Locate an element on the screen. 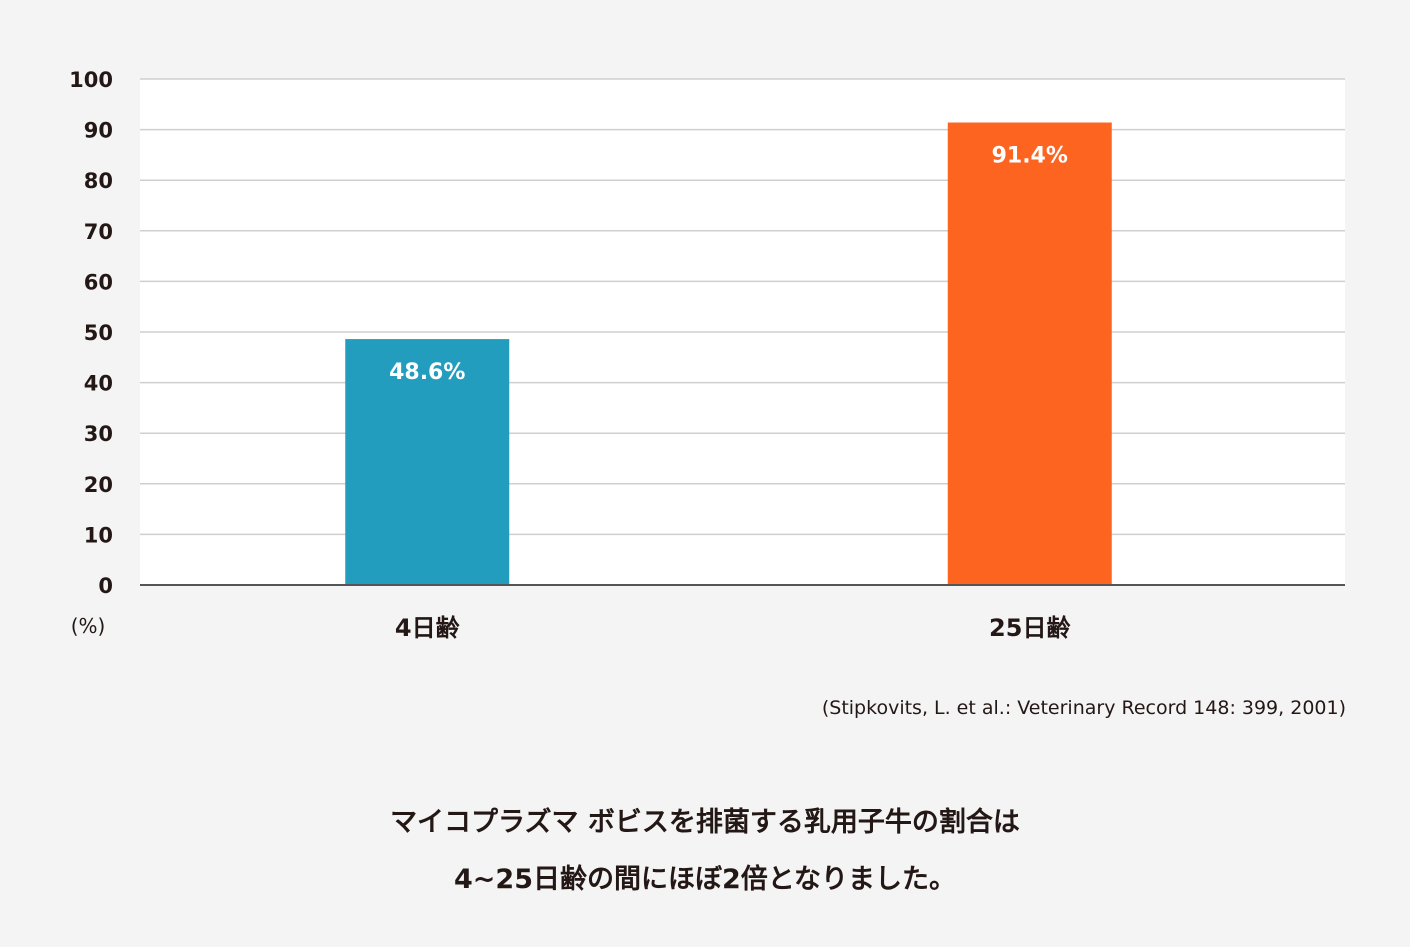 The height and width of the screenshot is (947, 1410). y-tick-label: 70 is located at coordinates (98, 232).